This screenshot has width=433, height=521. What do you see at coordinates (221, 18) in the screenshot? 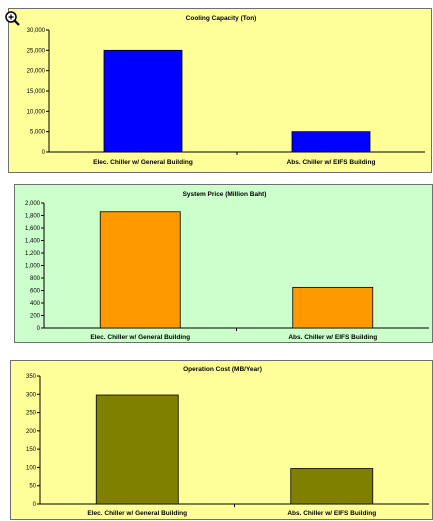
I see `cooling-capacity-chart-title: Cooling Capacity (Ton)` at bounding box center [221, 18].